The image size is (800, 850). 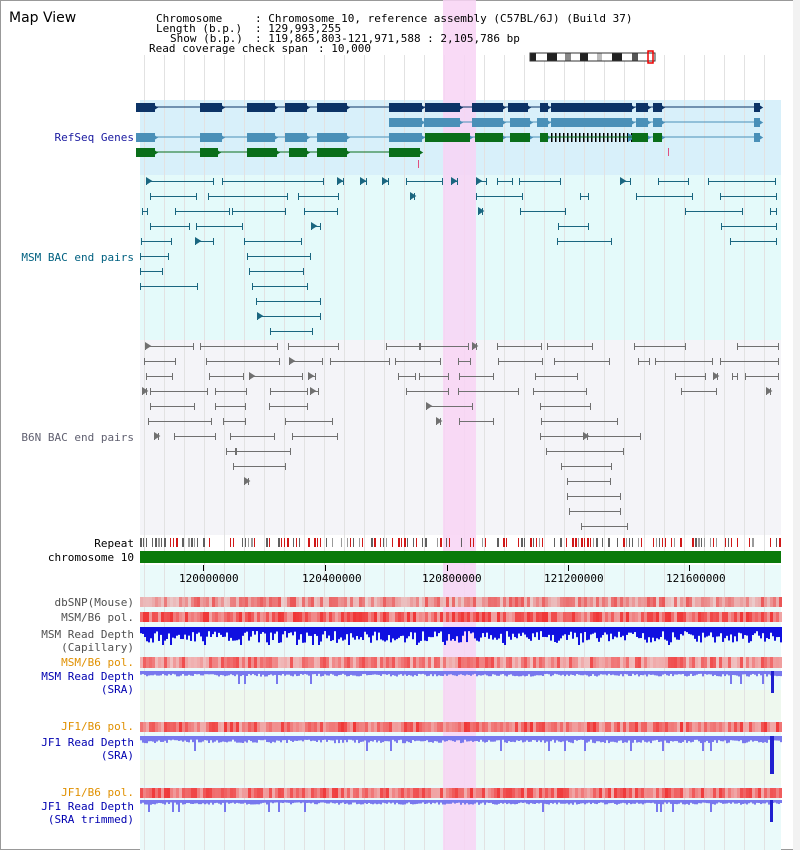 I want to click on gene-mark, so click(x=418, y=164).